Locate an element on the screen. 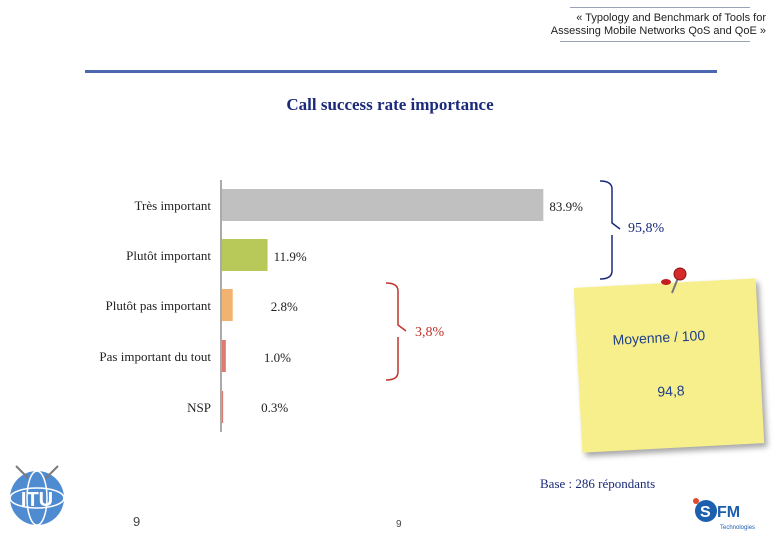 The image size is (780, 540). sticky-note-line2: 94,8 is located at coordinates (670, 391).